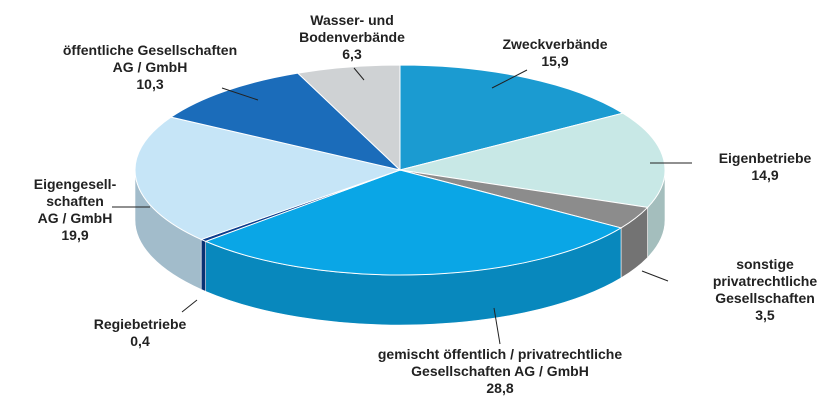 The width and height of the screenshot is (827, 400). I want to click on category-label: öffentliche Gesellschaften AG / GmbH, so click(150, 58).